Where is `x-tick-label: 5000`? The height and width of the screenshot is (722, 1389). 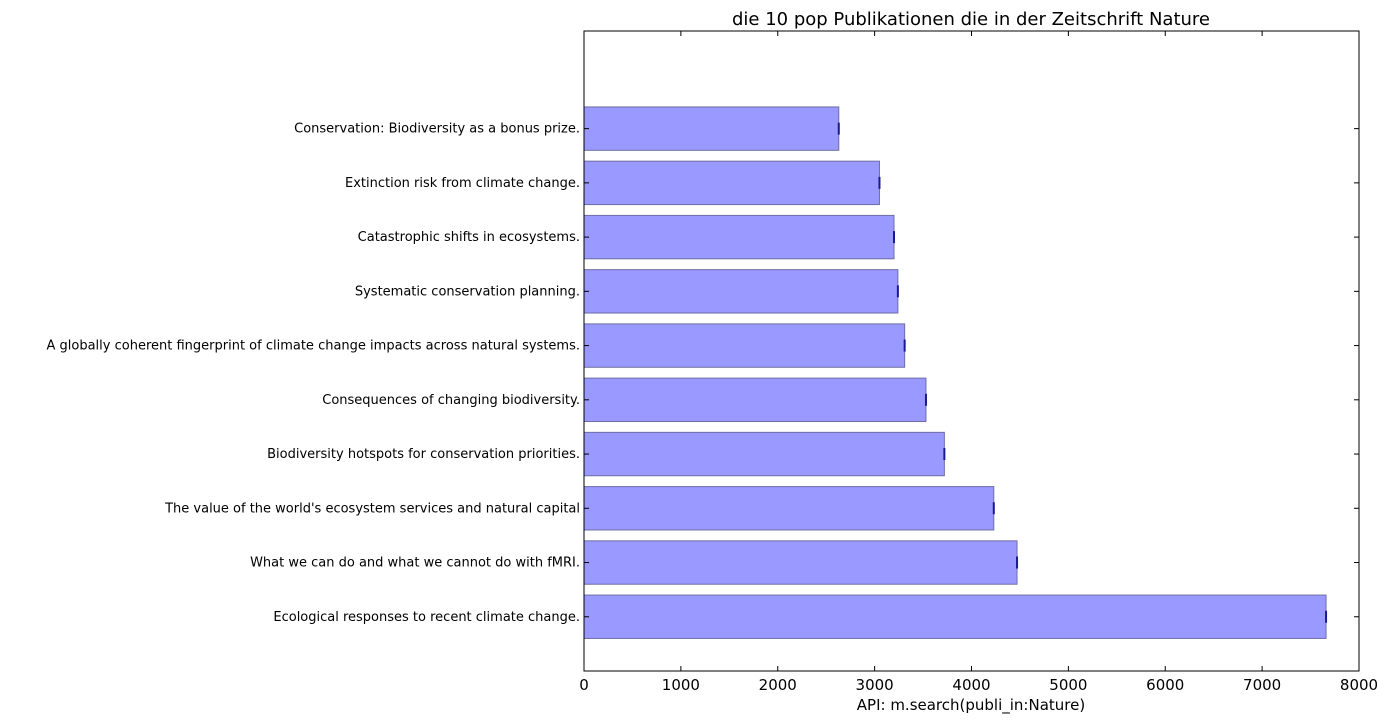 x-tick-label: 5000 is located at coordinates (1068, 685).